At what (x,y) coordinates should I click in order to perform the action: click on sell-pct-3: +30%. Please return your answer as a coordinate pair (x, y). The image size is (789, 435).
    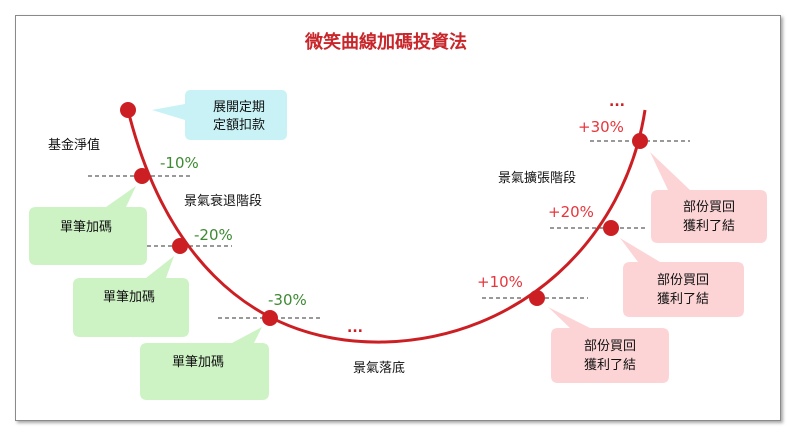
    Looking at the image, I should click on (601, 127).